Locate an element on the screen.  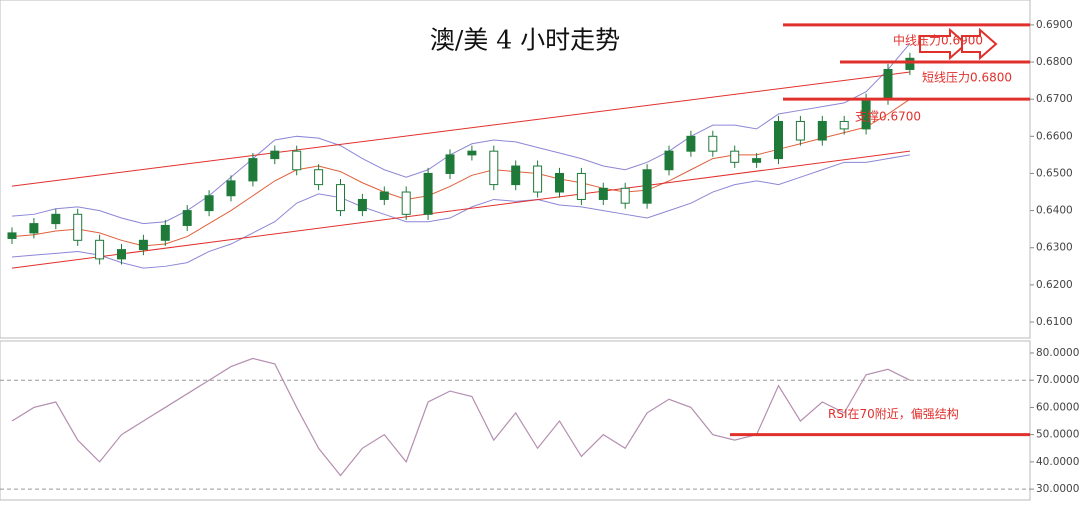
y-tick-label: 0.6400 is located at coordinates (1054, 211).